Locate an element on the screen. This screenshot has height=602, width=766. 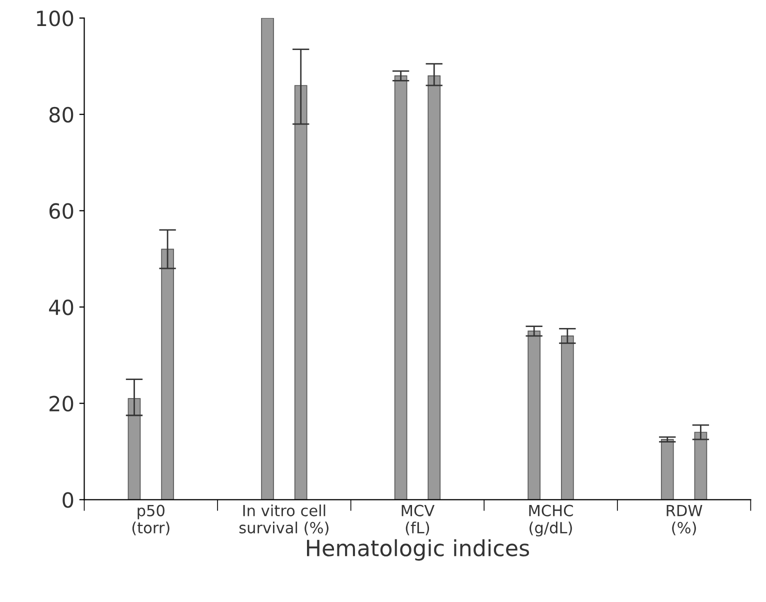
x-tick-label: MCV (fL) is located at coordinates (418, 520).